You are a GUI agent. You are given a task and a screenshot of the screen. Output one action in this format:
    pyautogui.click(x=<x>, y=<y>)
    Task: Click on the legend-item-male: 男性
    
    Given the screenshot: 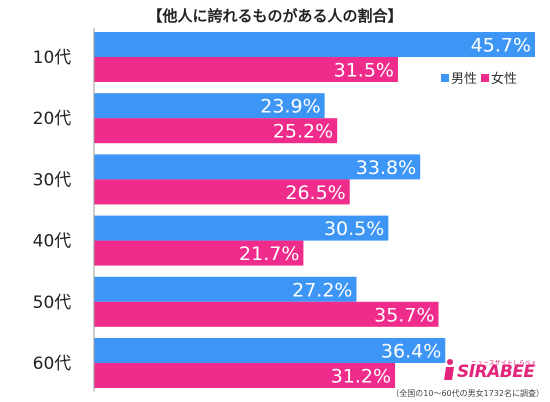 What is the action you would take?
    pyautogui.click(x=459, y=77)
    